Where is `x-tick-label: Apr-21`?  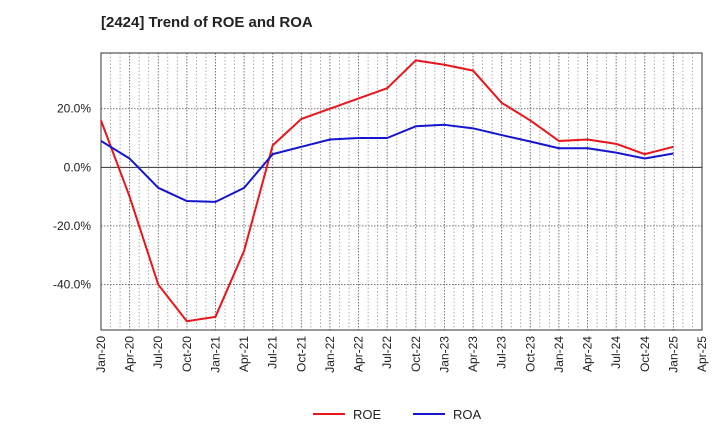 x-tick-label: Apr-21 is located at coordinates (244, 354).